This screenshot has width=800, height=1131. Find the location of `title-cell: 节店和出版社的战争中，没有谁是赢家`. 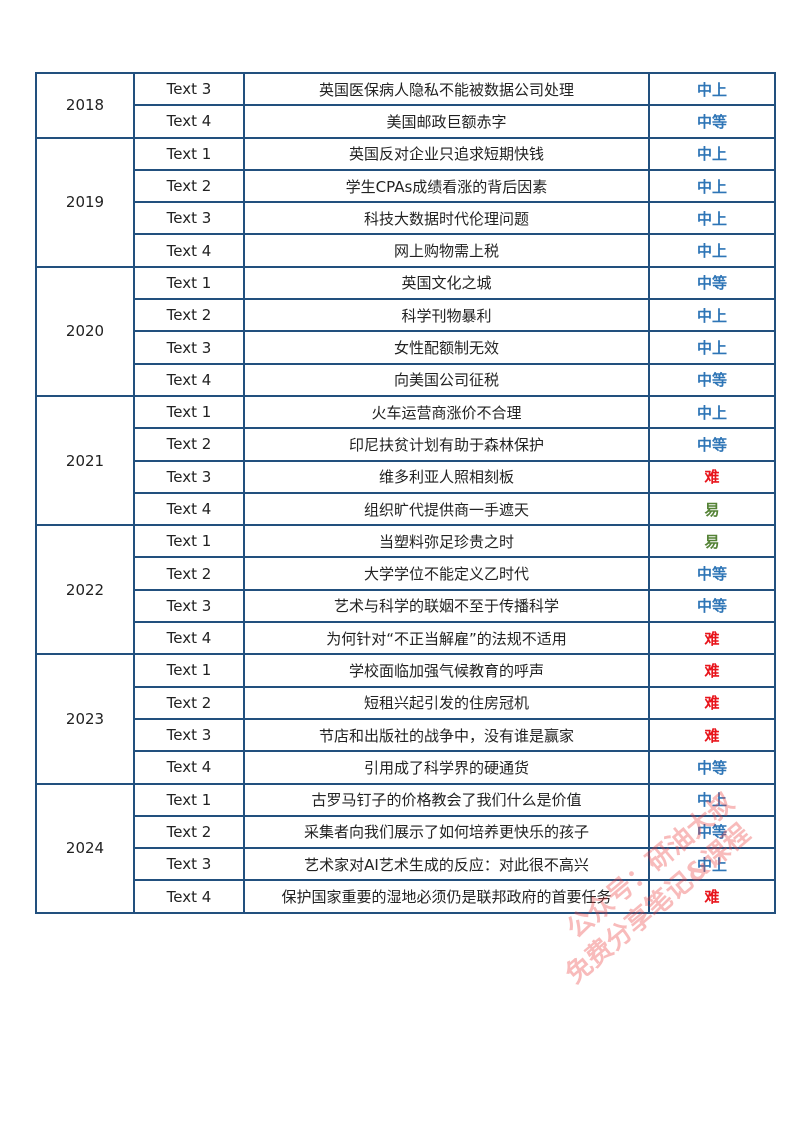

title-cell: 节店和出版社的战争中，没有谁是赢家 is located at coordinates (446, 735).